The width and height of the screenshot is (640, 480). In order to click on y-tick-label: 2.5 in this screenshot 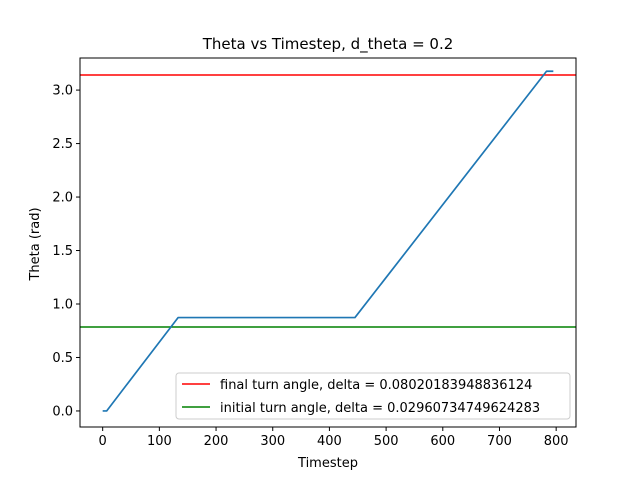, I will do `click(62, 144)`.